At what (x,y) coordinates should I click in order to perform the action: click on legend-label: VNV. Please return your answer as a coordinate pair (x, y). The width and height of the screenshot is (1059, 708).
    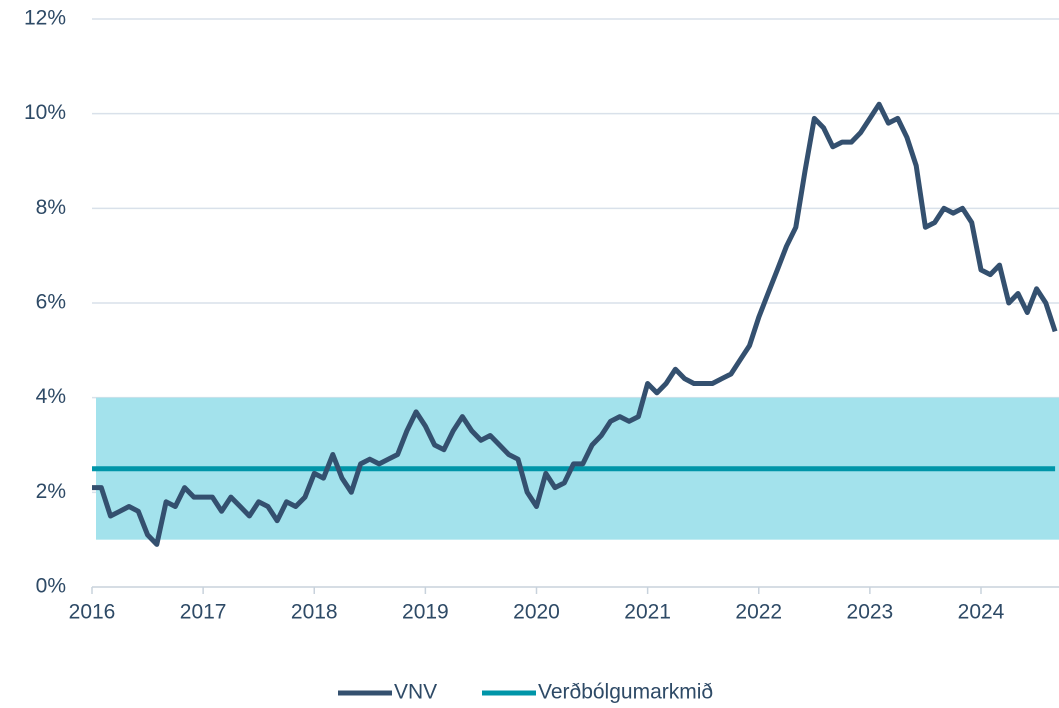
    Looking at the image, I should click on (415, 692).